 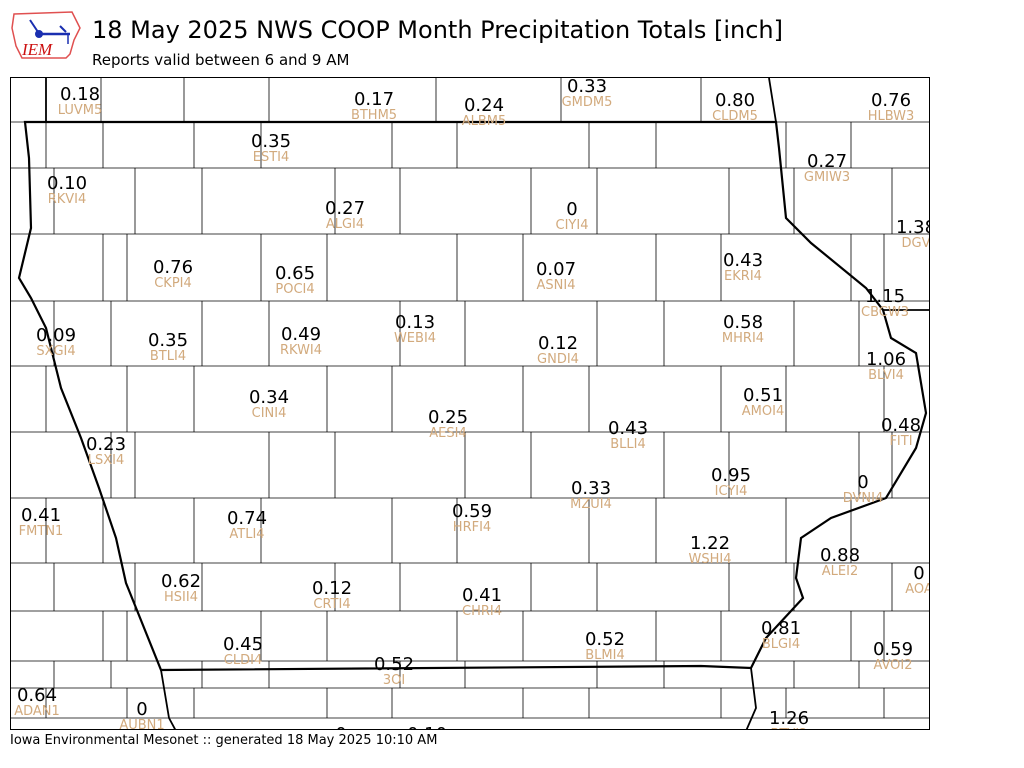 I want to click on station-id: ALBM5, so click(x=484, y=121).